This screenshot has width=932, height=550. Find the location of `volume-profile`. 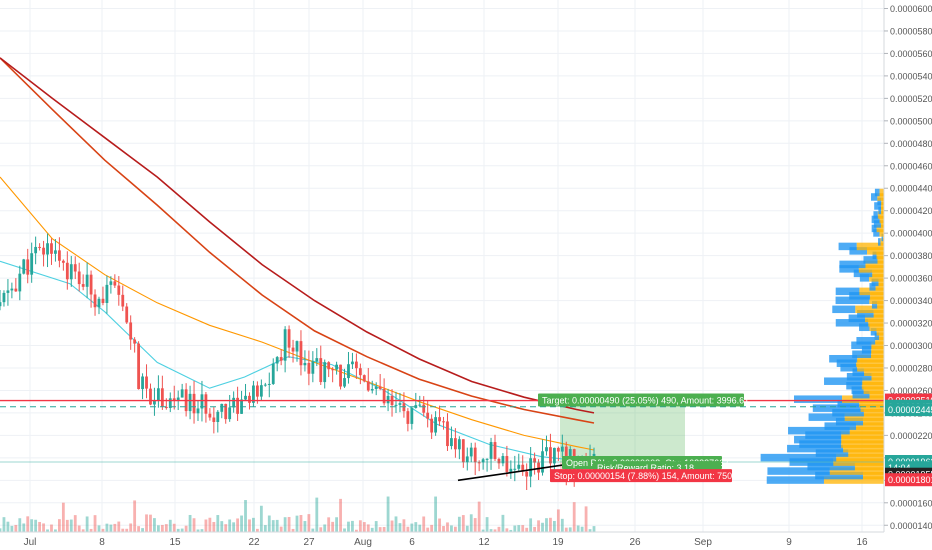

volume-profile is located at coordinates (822, 336).